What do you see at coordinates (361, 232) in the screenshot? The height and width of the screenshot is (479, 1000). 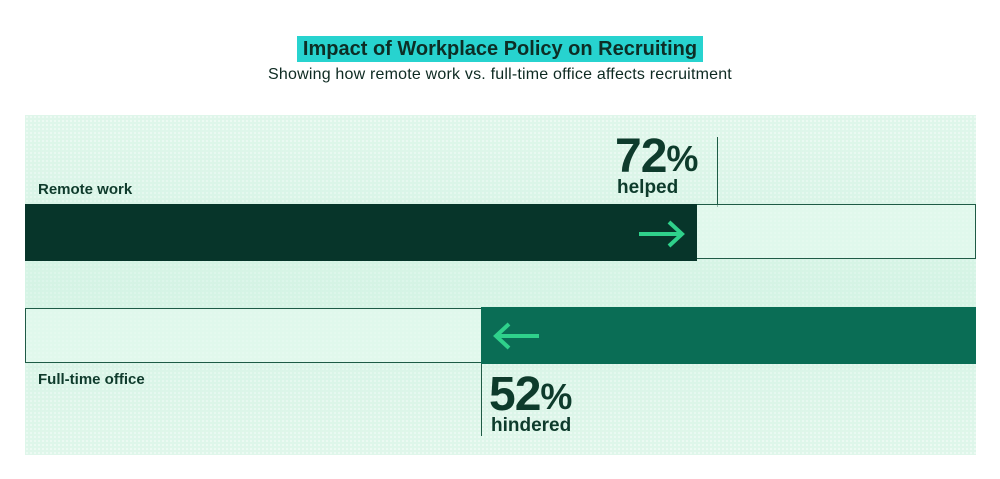 I see `bar-remote` at bounding box center [361, 232].